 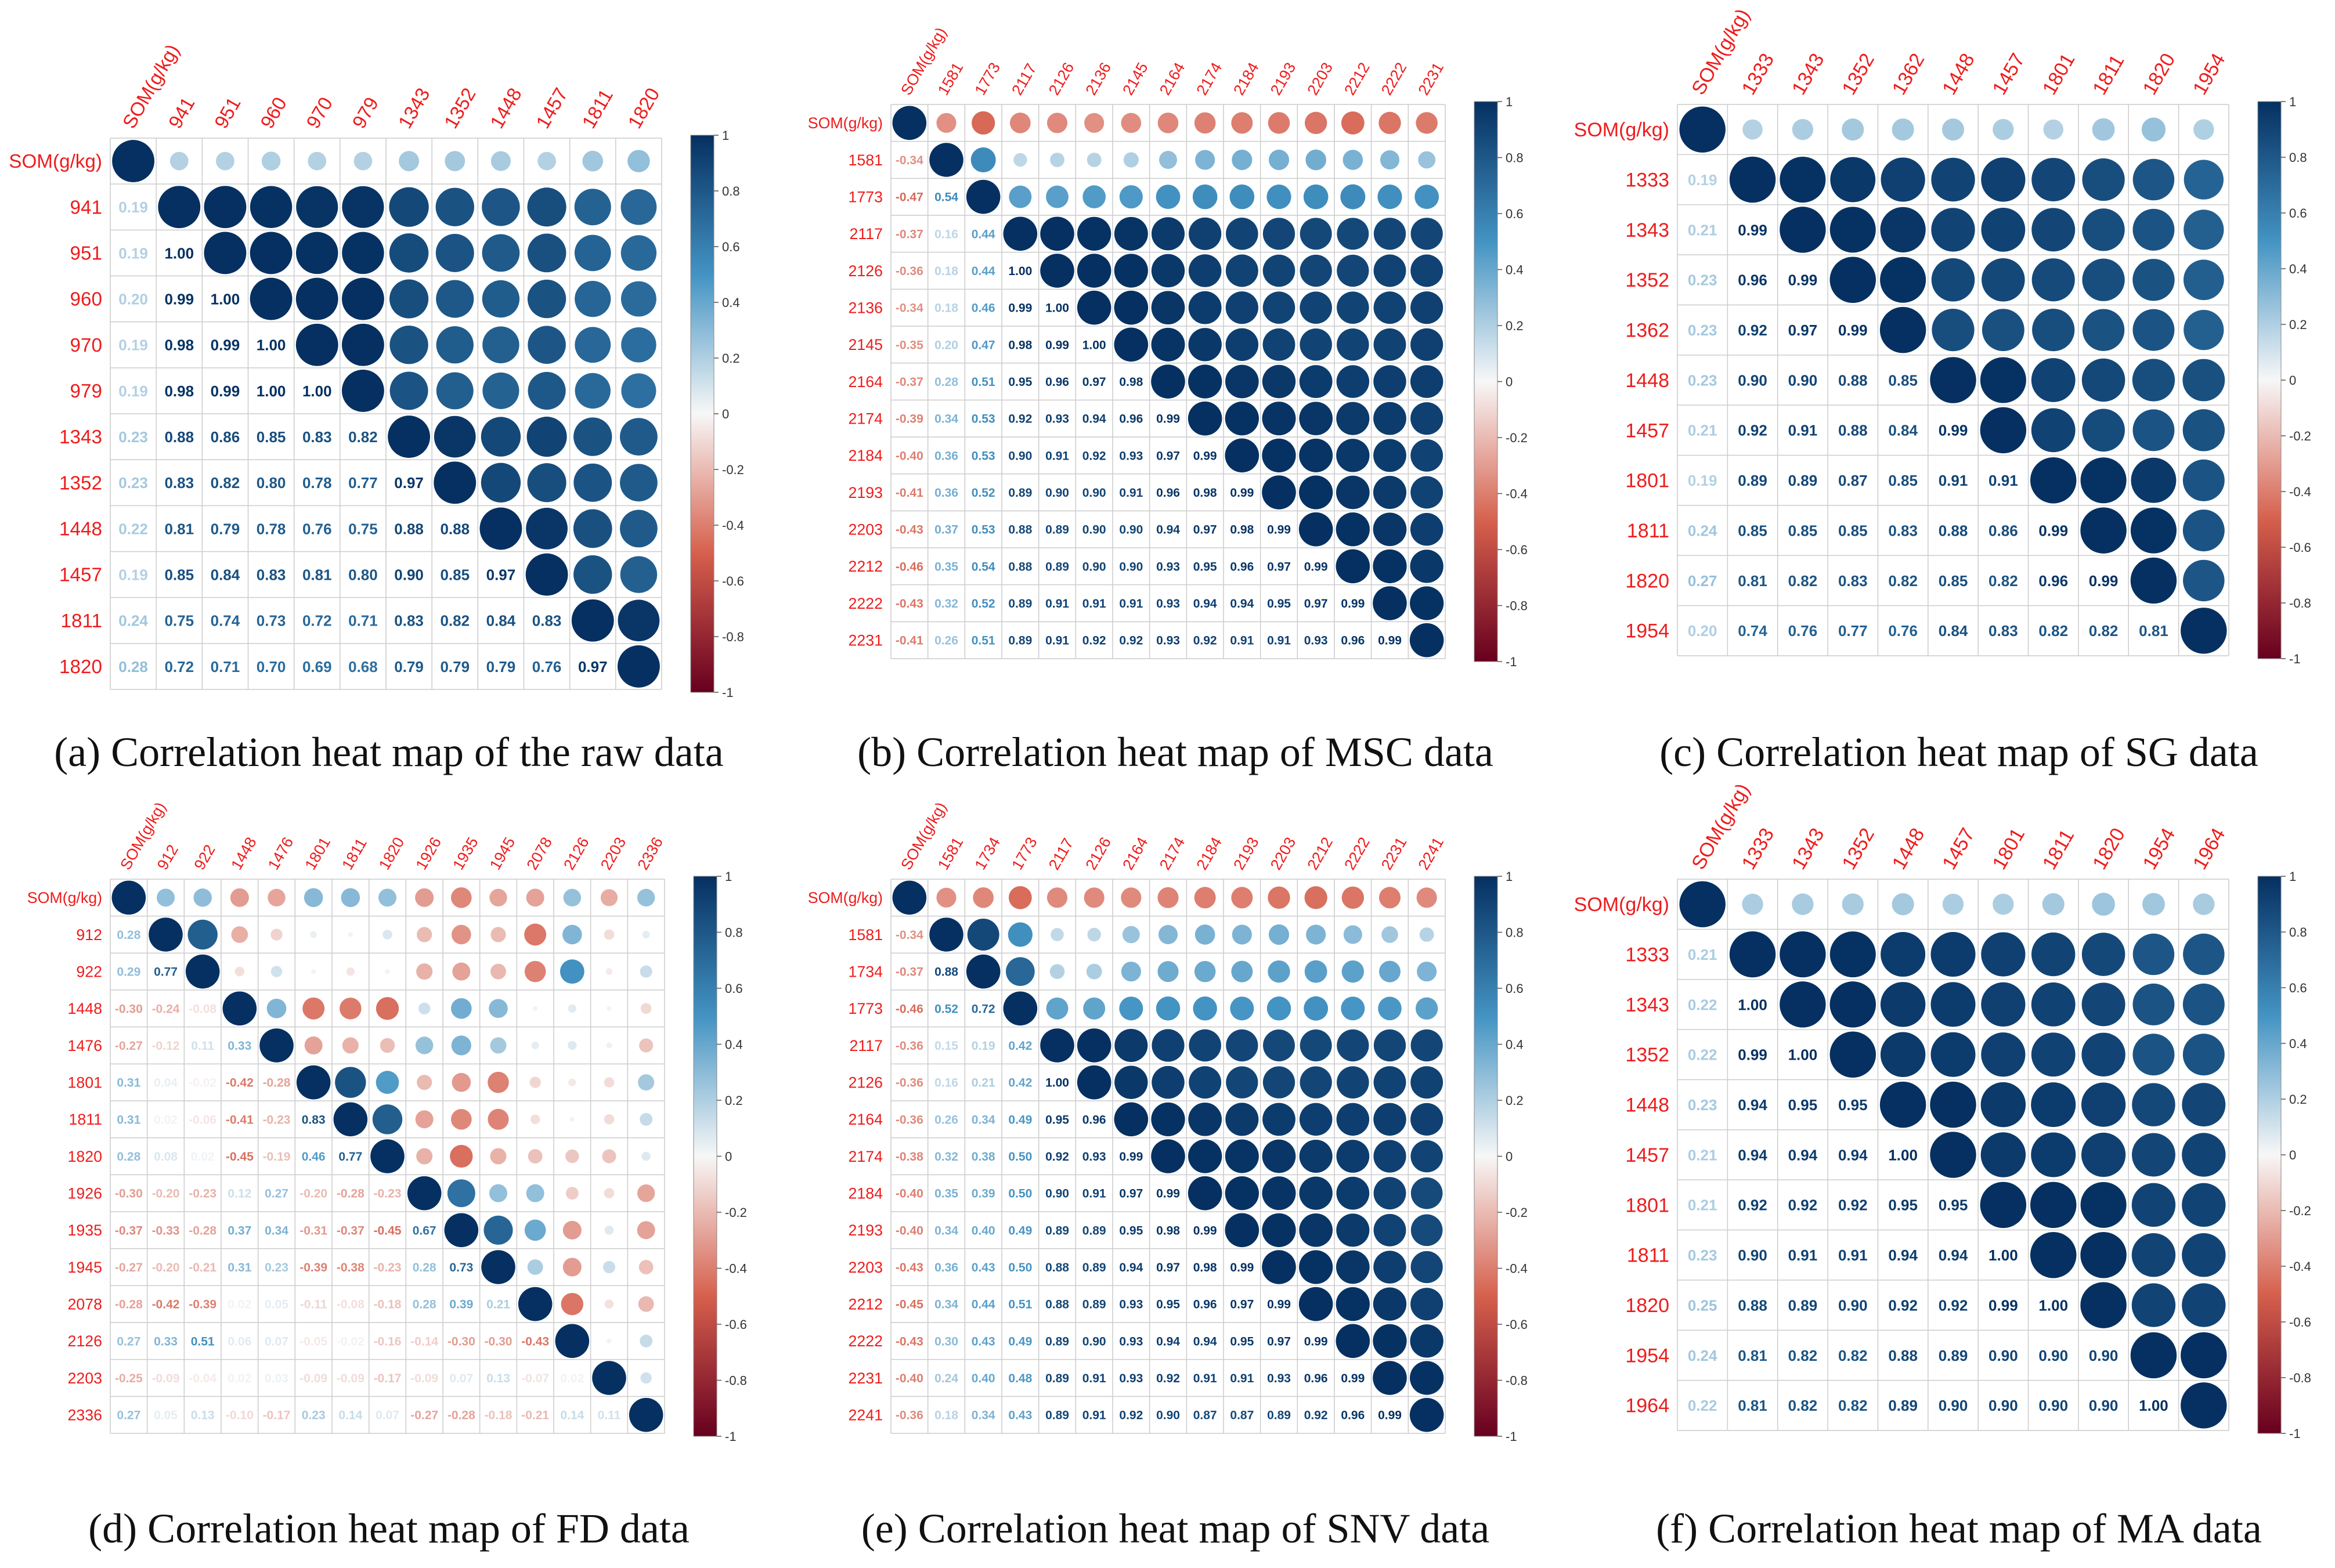 I want to click on row-label: 1457, so click(x=1647, y=1155).